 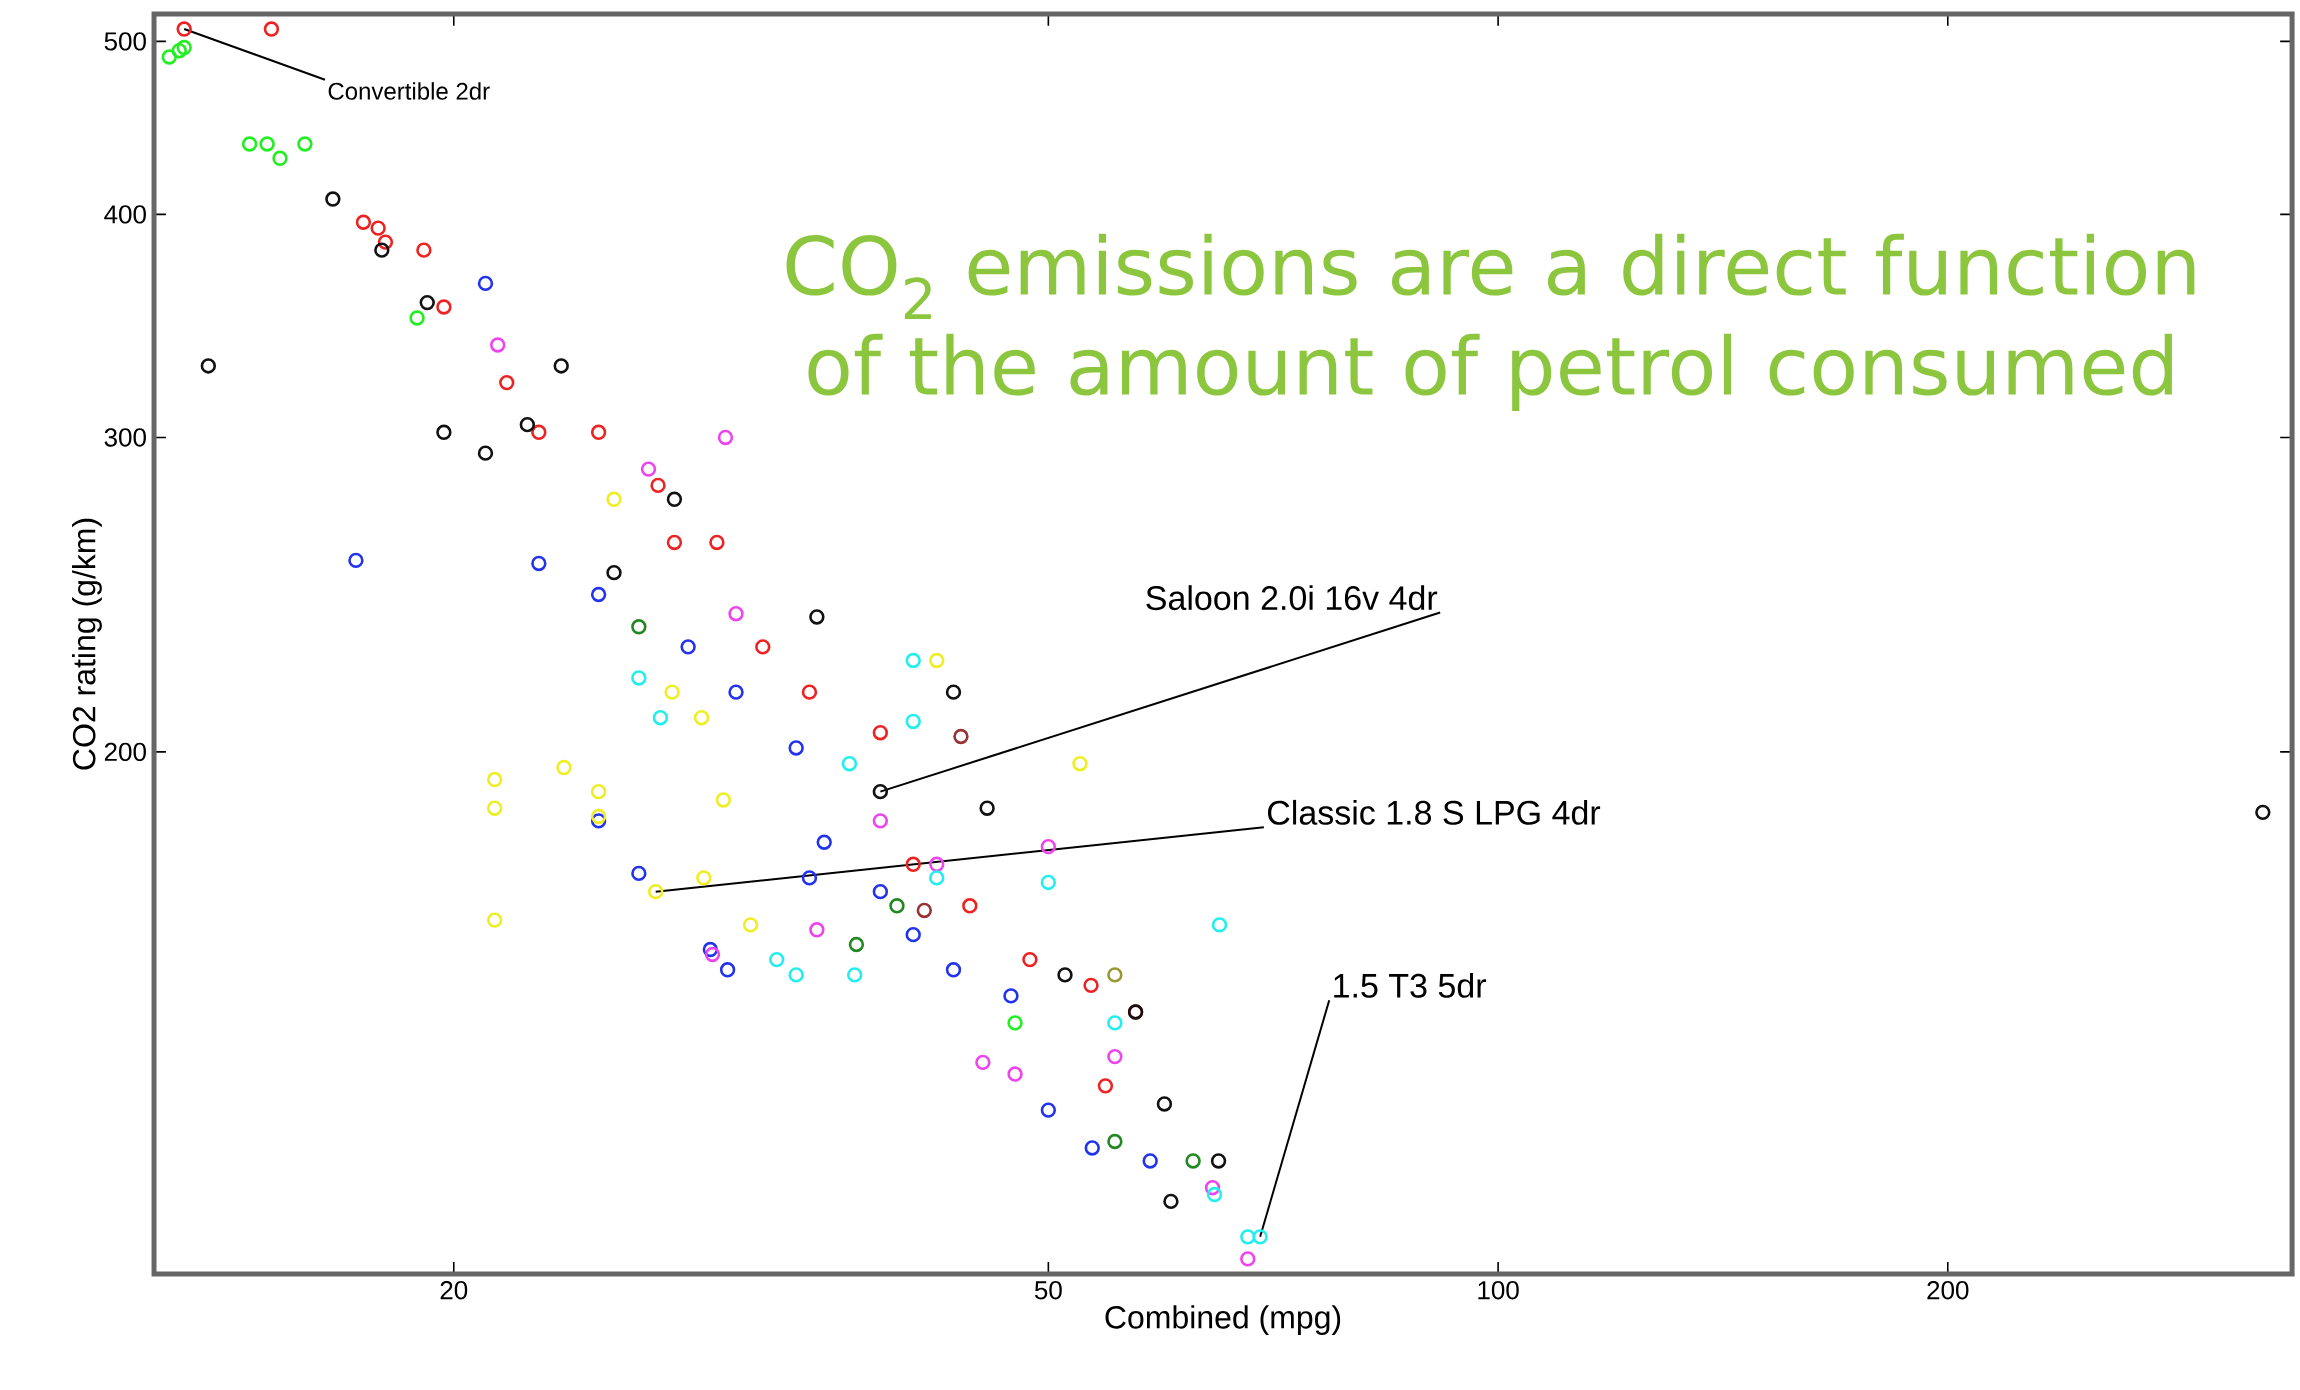 What do you see at coordinates (125, 752) in the screenshot?
I see `y-tick-label: 200` at bounding box center [125, 752].